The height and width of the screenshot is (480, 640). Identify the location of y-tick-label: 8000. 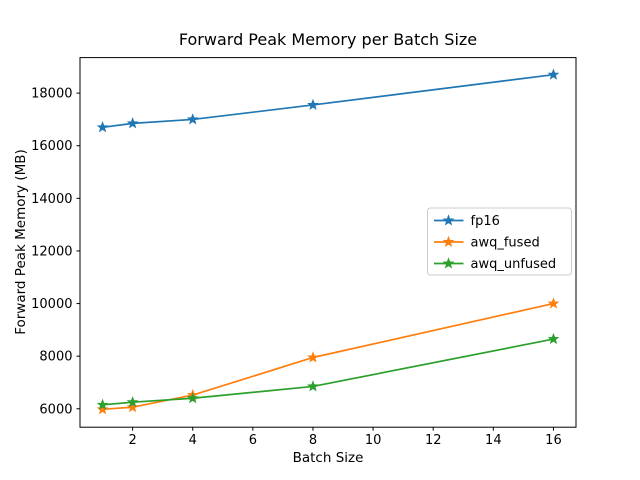
(55, 357).